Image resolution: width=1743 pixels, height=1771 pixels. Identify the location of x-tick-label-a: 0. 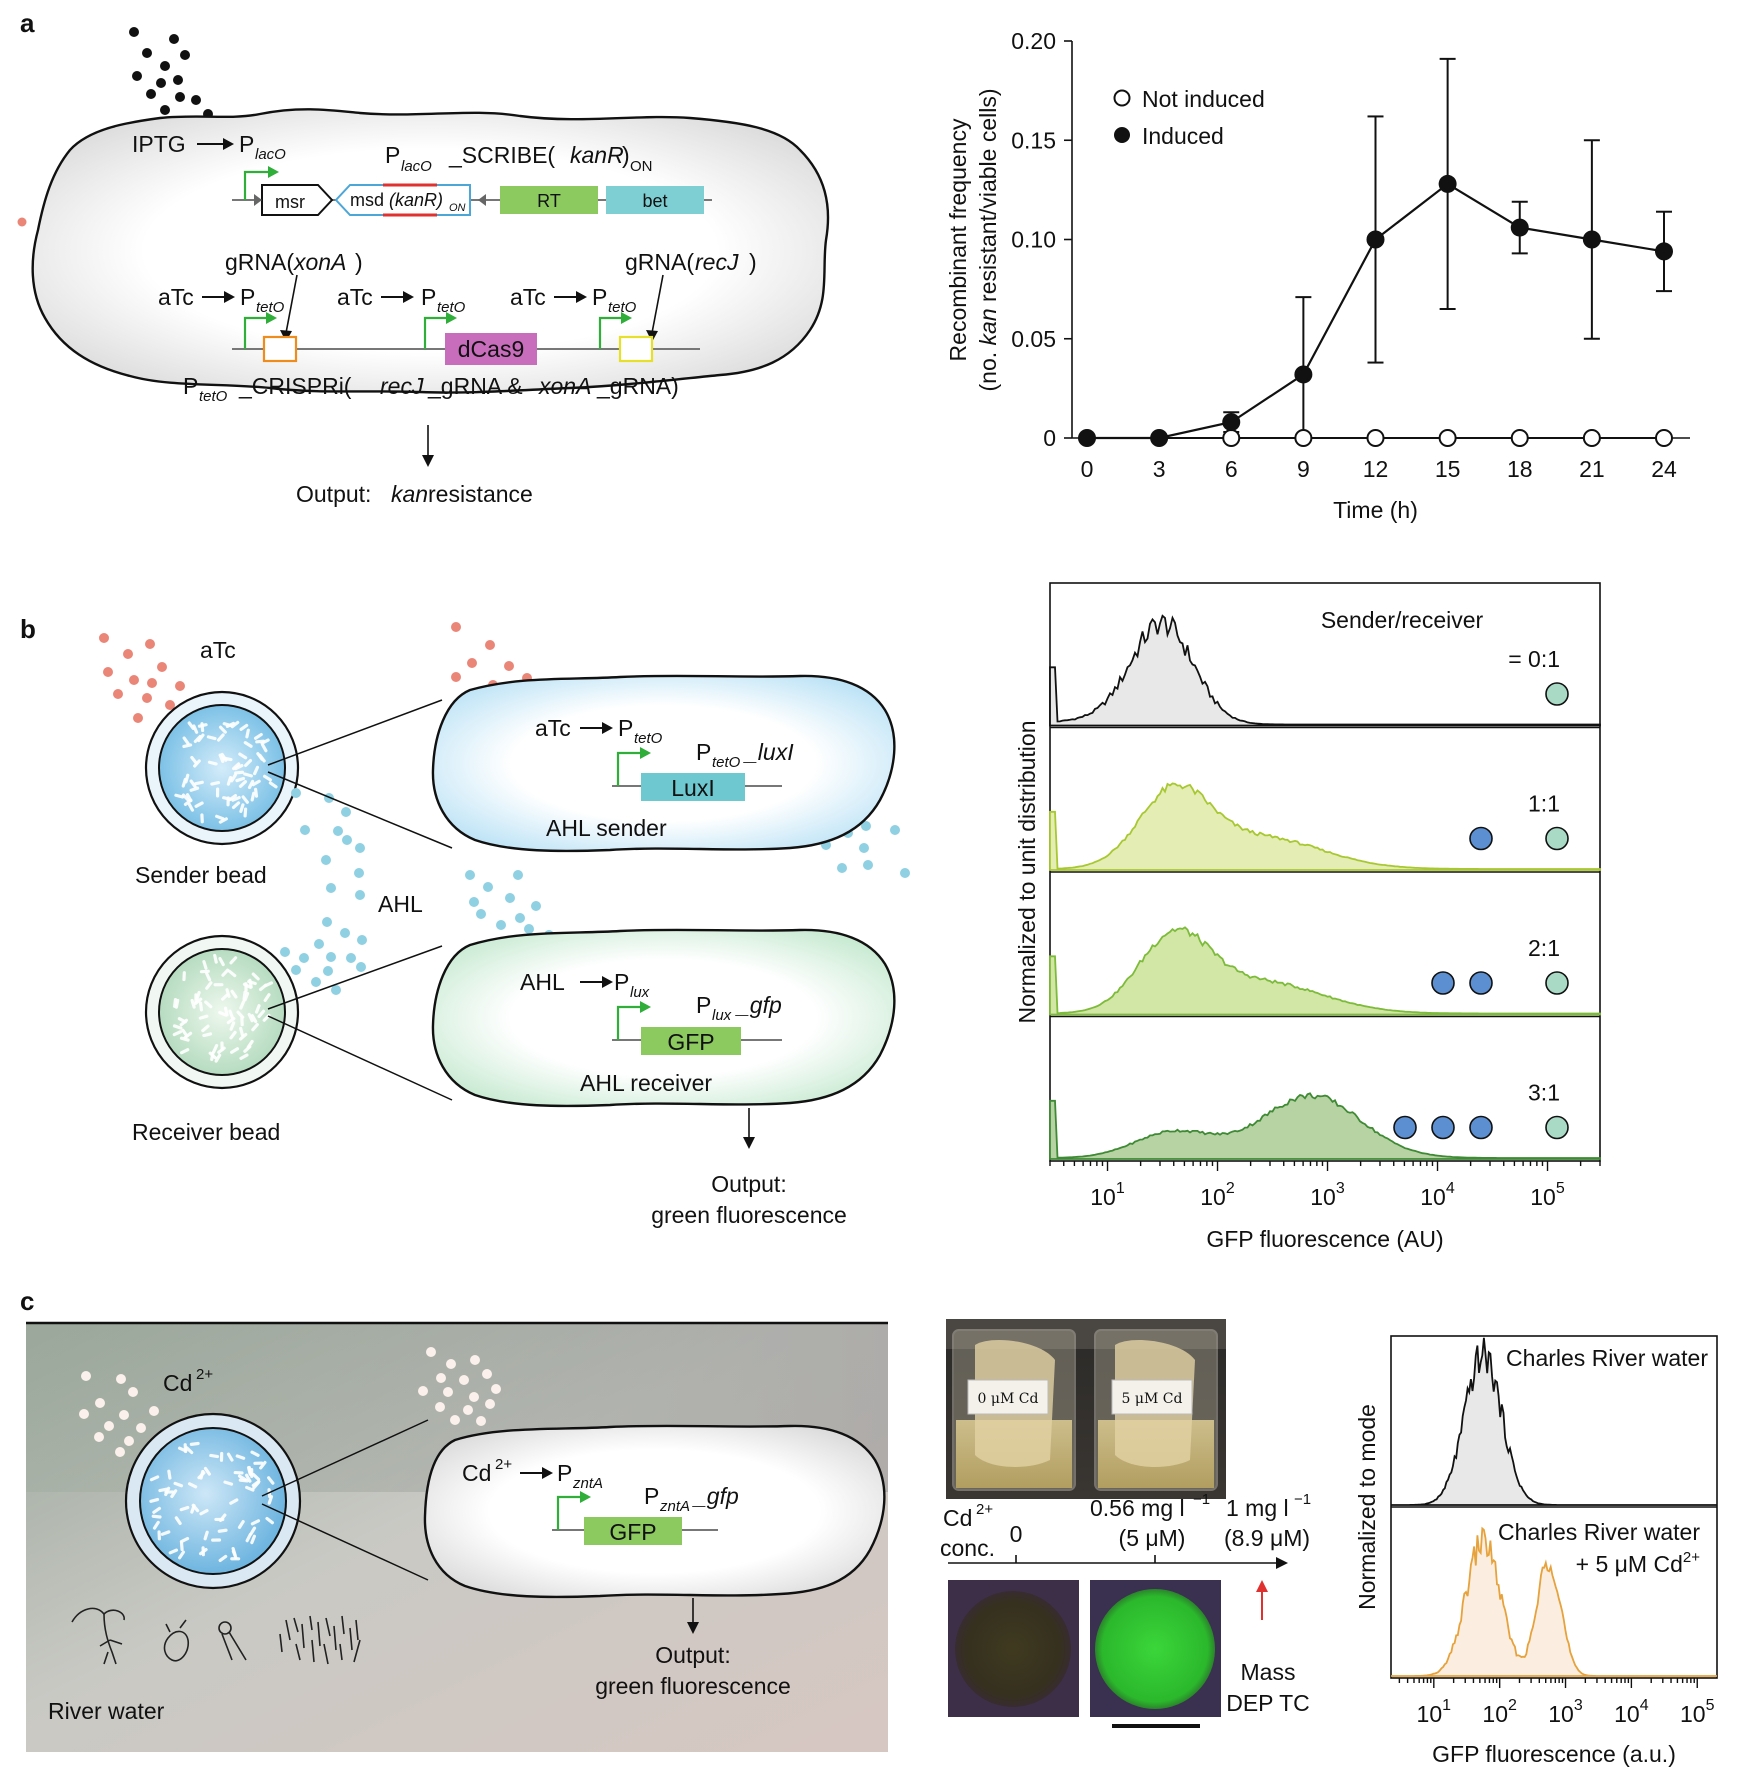
(1087, 469).